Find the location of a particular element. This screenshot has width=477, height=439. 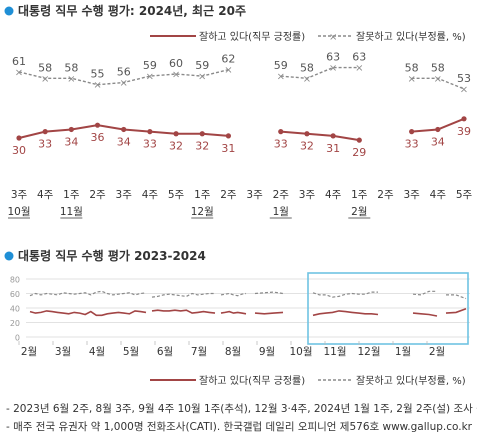

chart2-legend-approve-label: 잘하고 있다(직무 긍정률) is located at coordinates (252, 380).